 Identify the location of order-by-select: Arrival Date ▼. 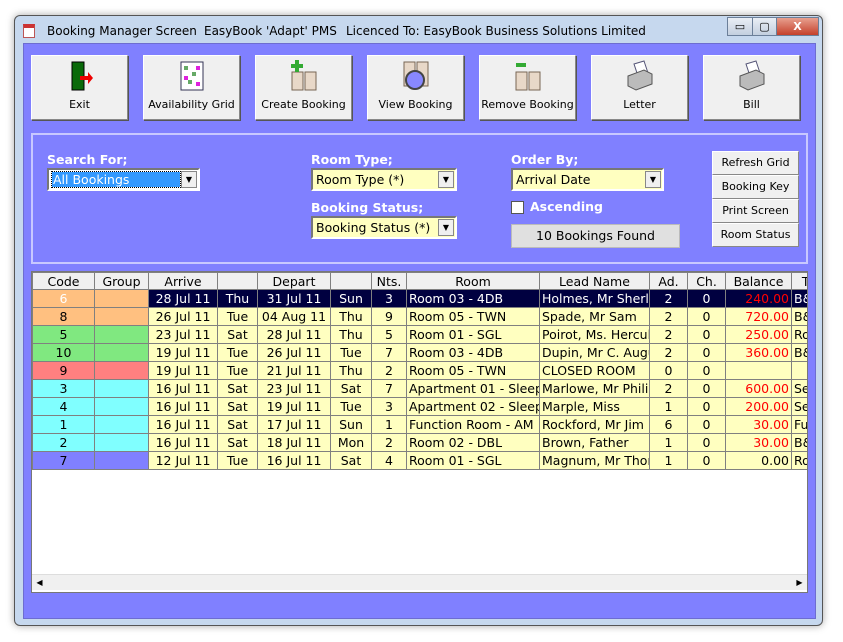
(587, 179).